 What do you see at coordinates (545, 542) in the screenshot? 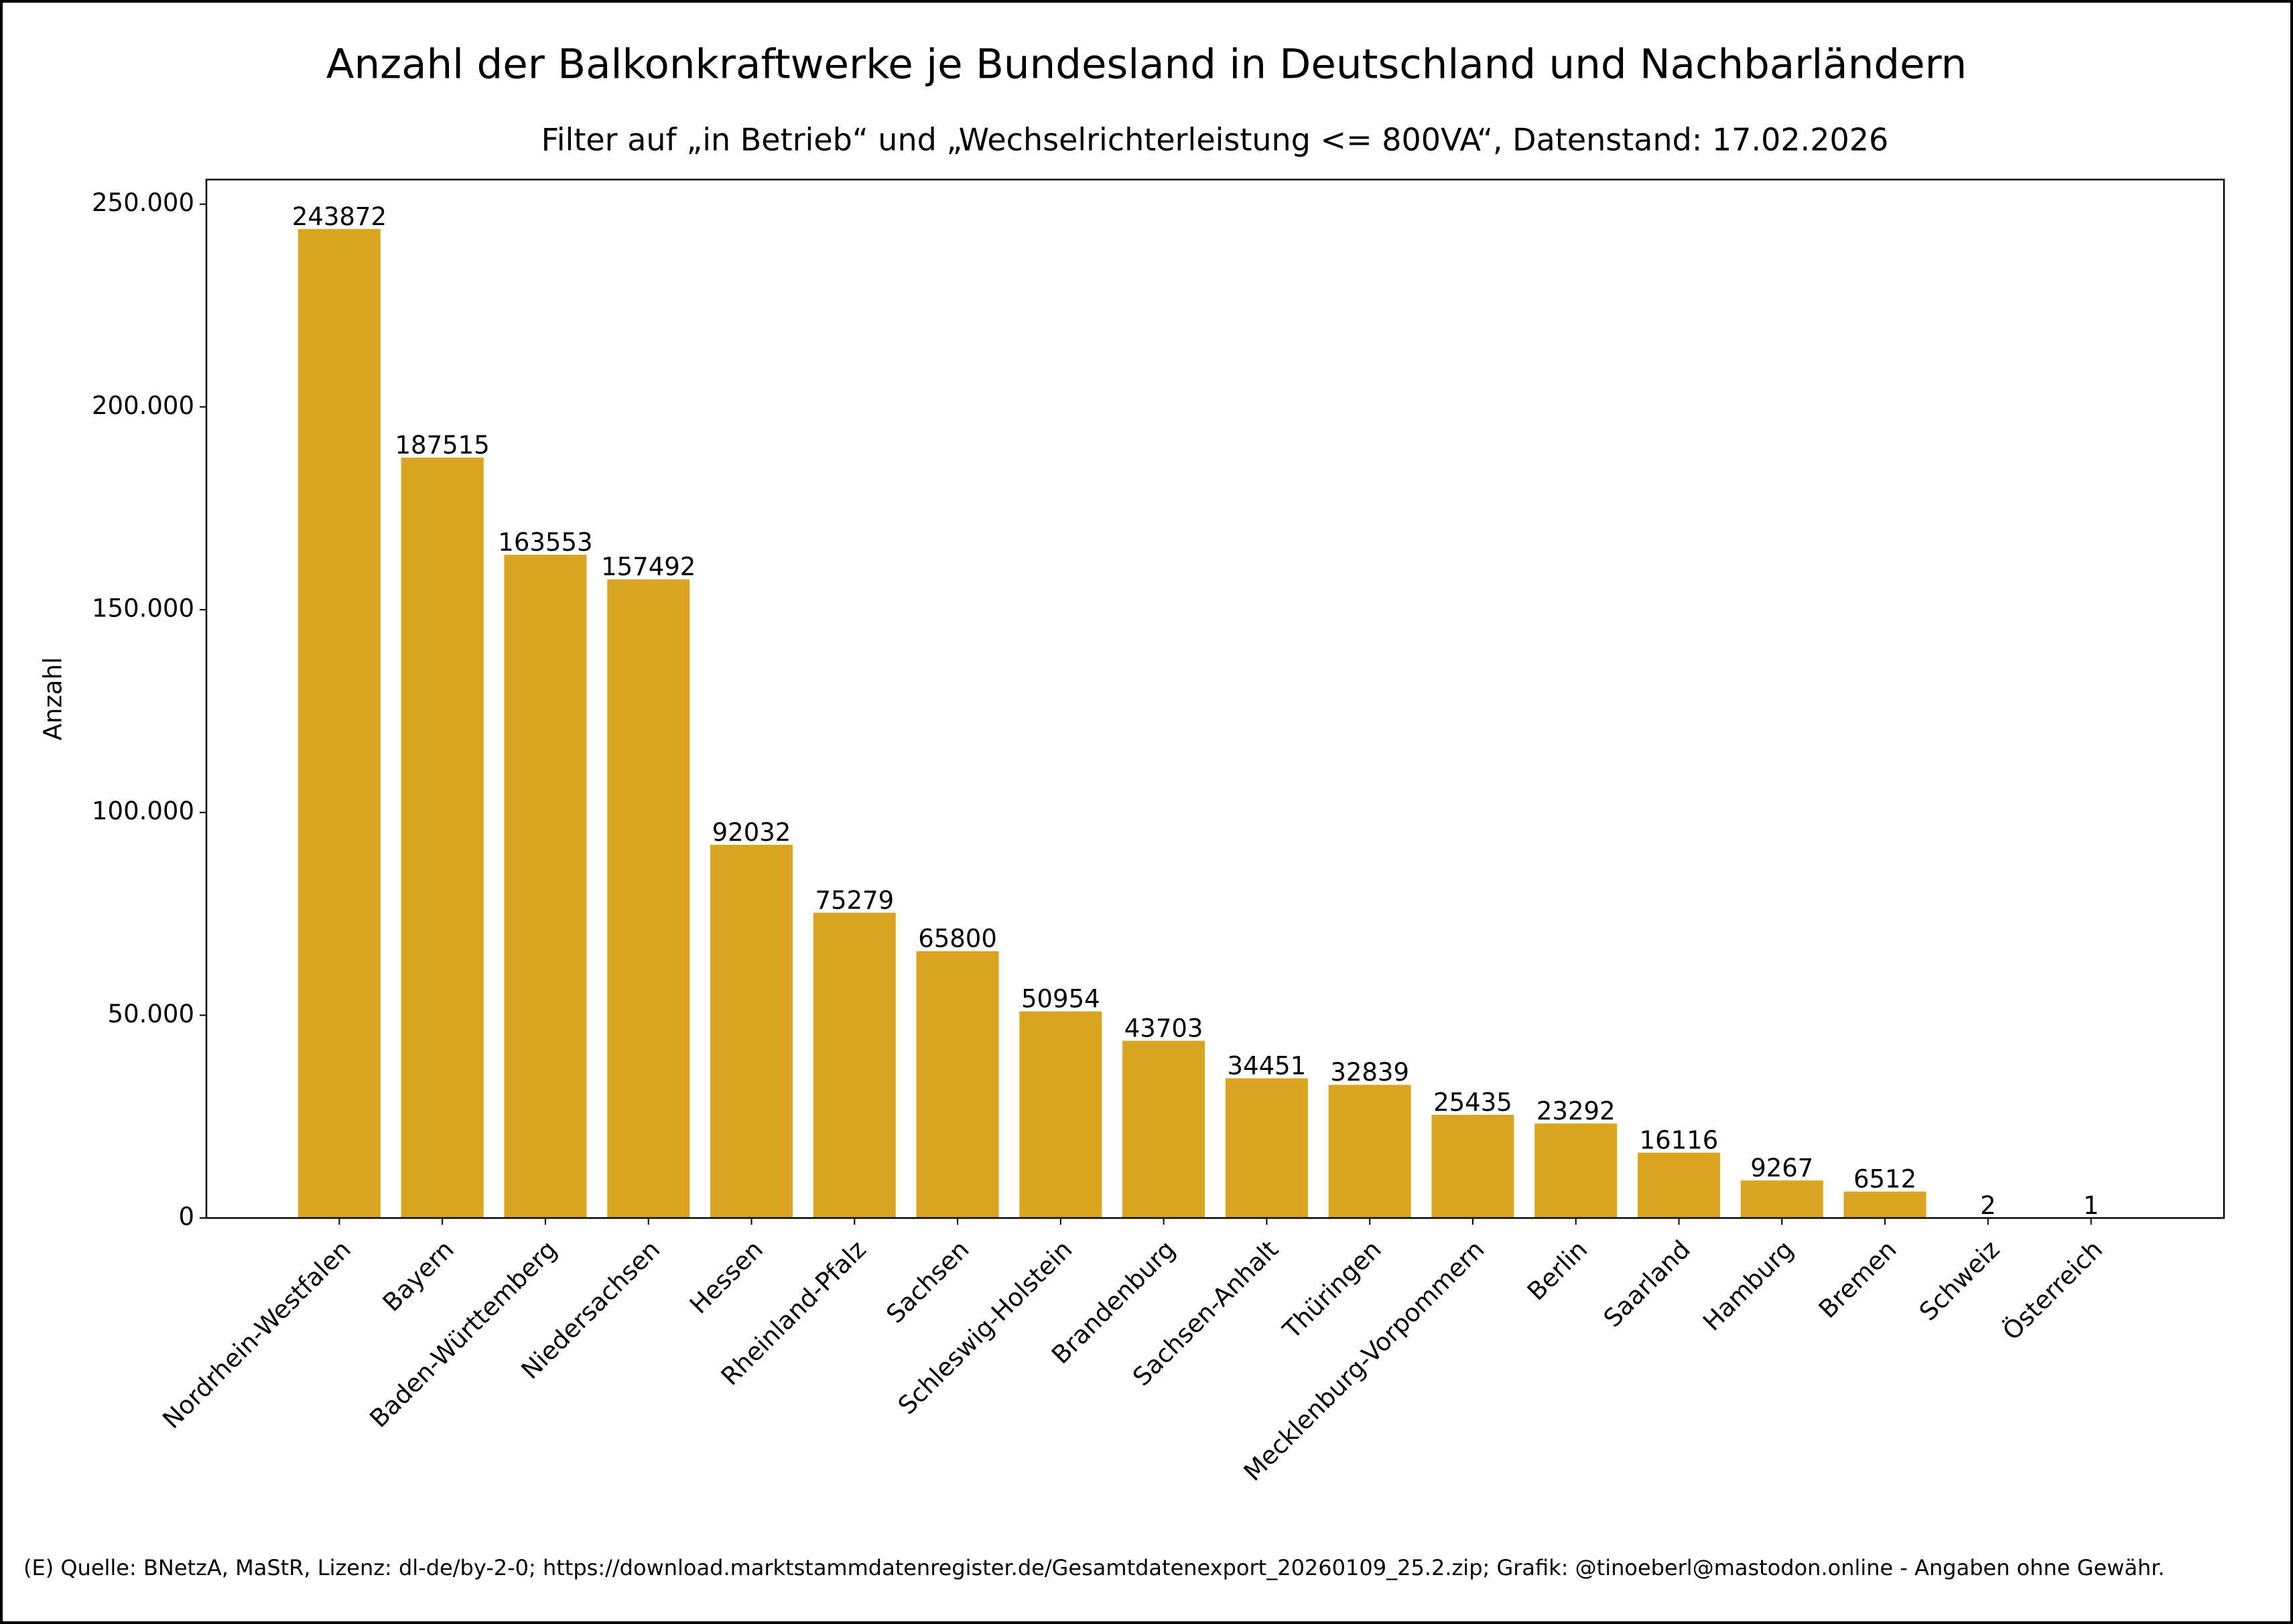
I see `value-label: 163553` at bounding box center [545, 542].